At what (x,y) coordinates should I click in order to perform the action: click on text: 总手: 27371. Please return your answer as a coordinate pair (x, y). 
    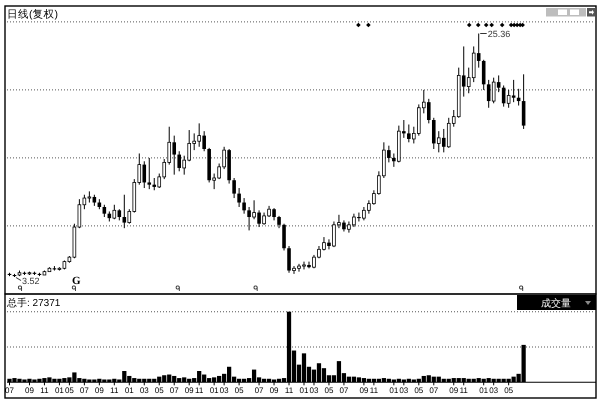
    Looking at the image, I should click on (33, 303).